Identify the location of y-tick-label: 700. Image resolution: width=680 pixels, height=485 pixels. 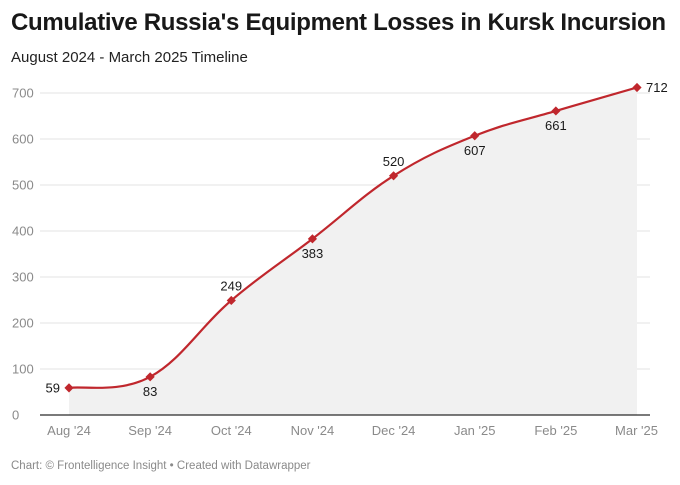
(23, 93).